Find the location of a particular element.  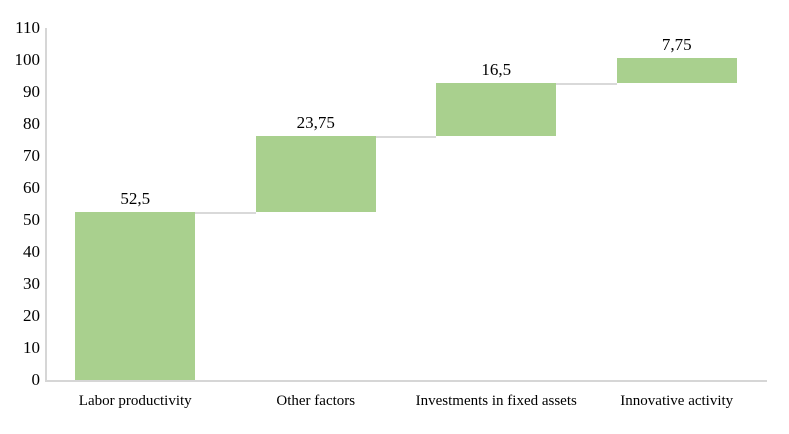

y-tick-label: 10 is located at coordinates (31, 347).